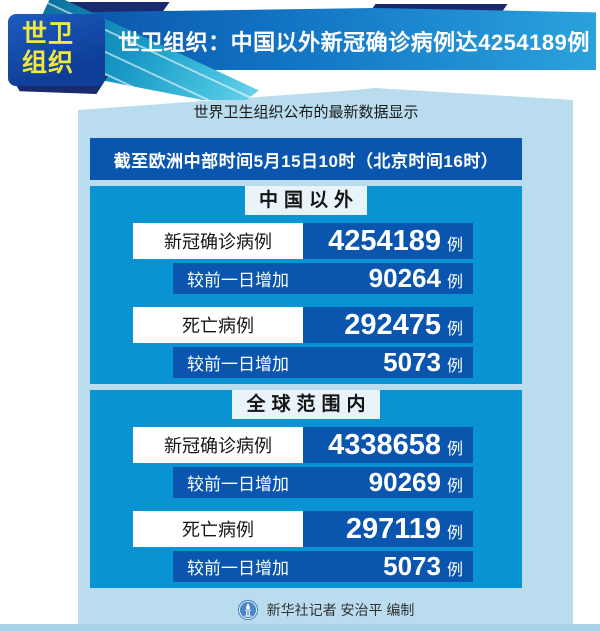 This screenshot has width=600, height=631. Describe the element at coordinates (305, 200) in the screenshot. I see `section-title: 中国以外` at that location.